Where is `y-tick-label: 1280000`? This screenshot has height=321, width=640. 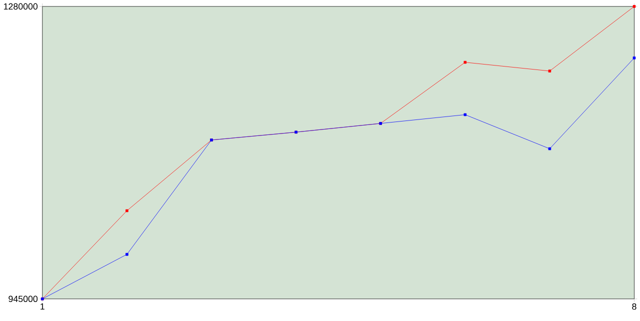 y-tick-label: 1280000 is located at coordinates (21, 6).